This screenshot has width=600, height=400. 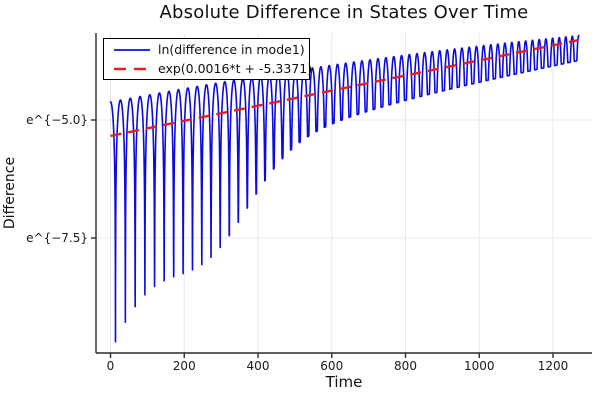 I want to click on x-tick-label: 600, so click(x=332, y=366).